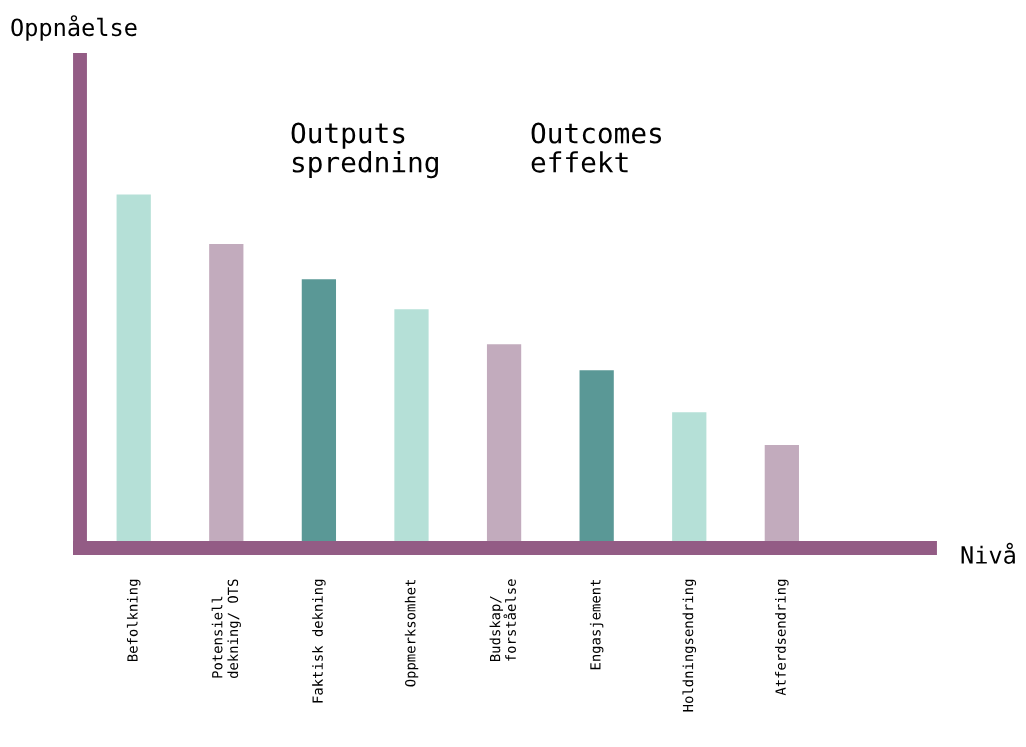 The height and width of the screenshot is (747, 1026). What do you see at coordinates (782, 637) in the screenshot?
I see `x-tick-label: Atferdsendring` at bounding box center [782, 637].